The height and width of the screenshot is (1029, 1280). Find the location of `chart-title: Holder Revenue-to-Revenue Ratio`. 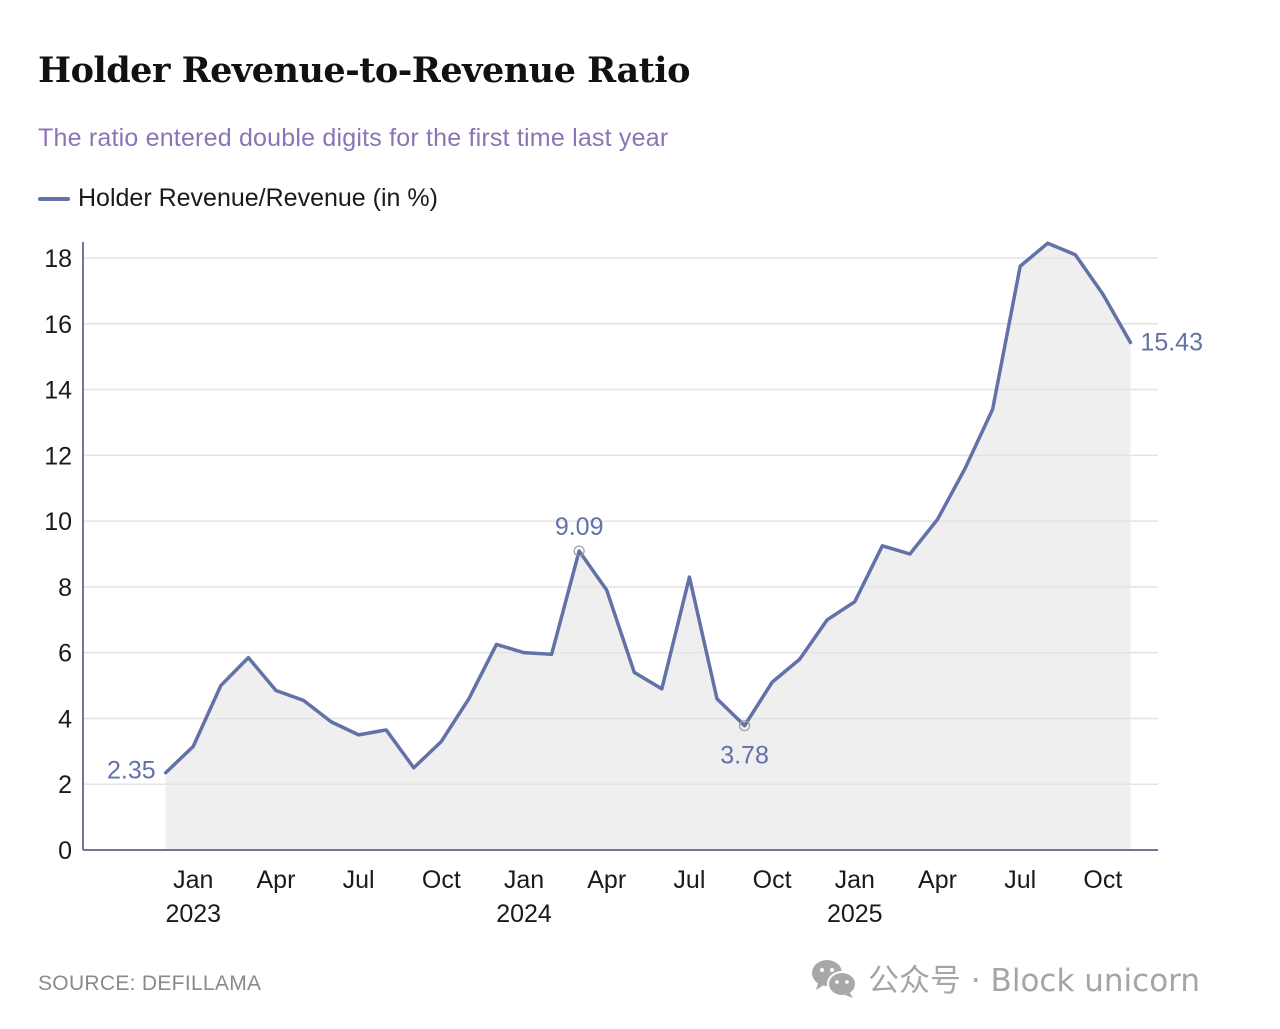

chart-title: Holder Revenue-to-Revenue Ratio is located at coordinates (364, 70).